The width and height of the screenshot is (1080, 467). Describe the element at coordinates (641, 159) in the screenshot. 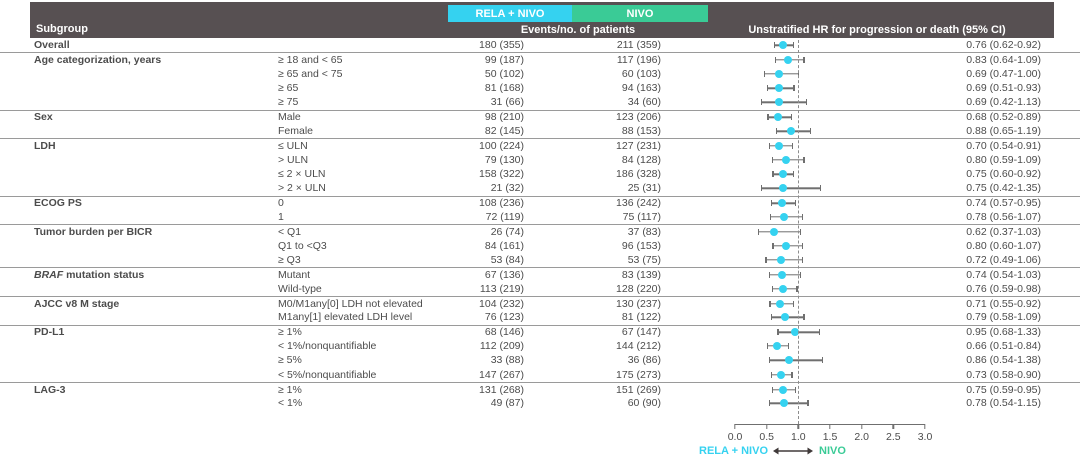

I see `arm2-events-value: 84 (128)` at that location.